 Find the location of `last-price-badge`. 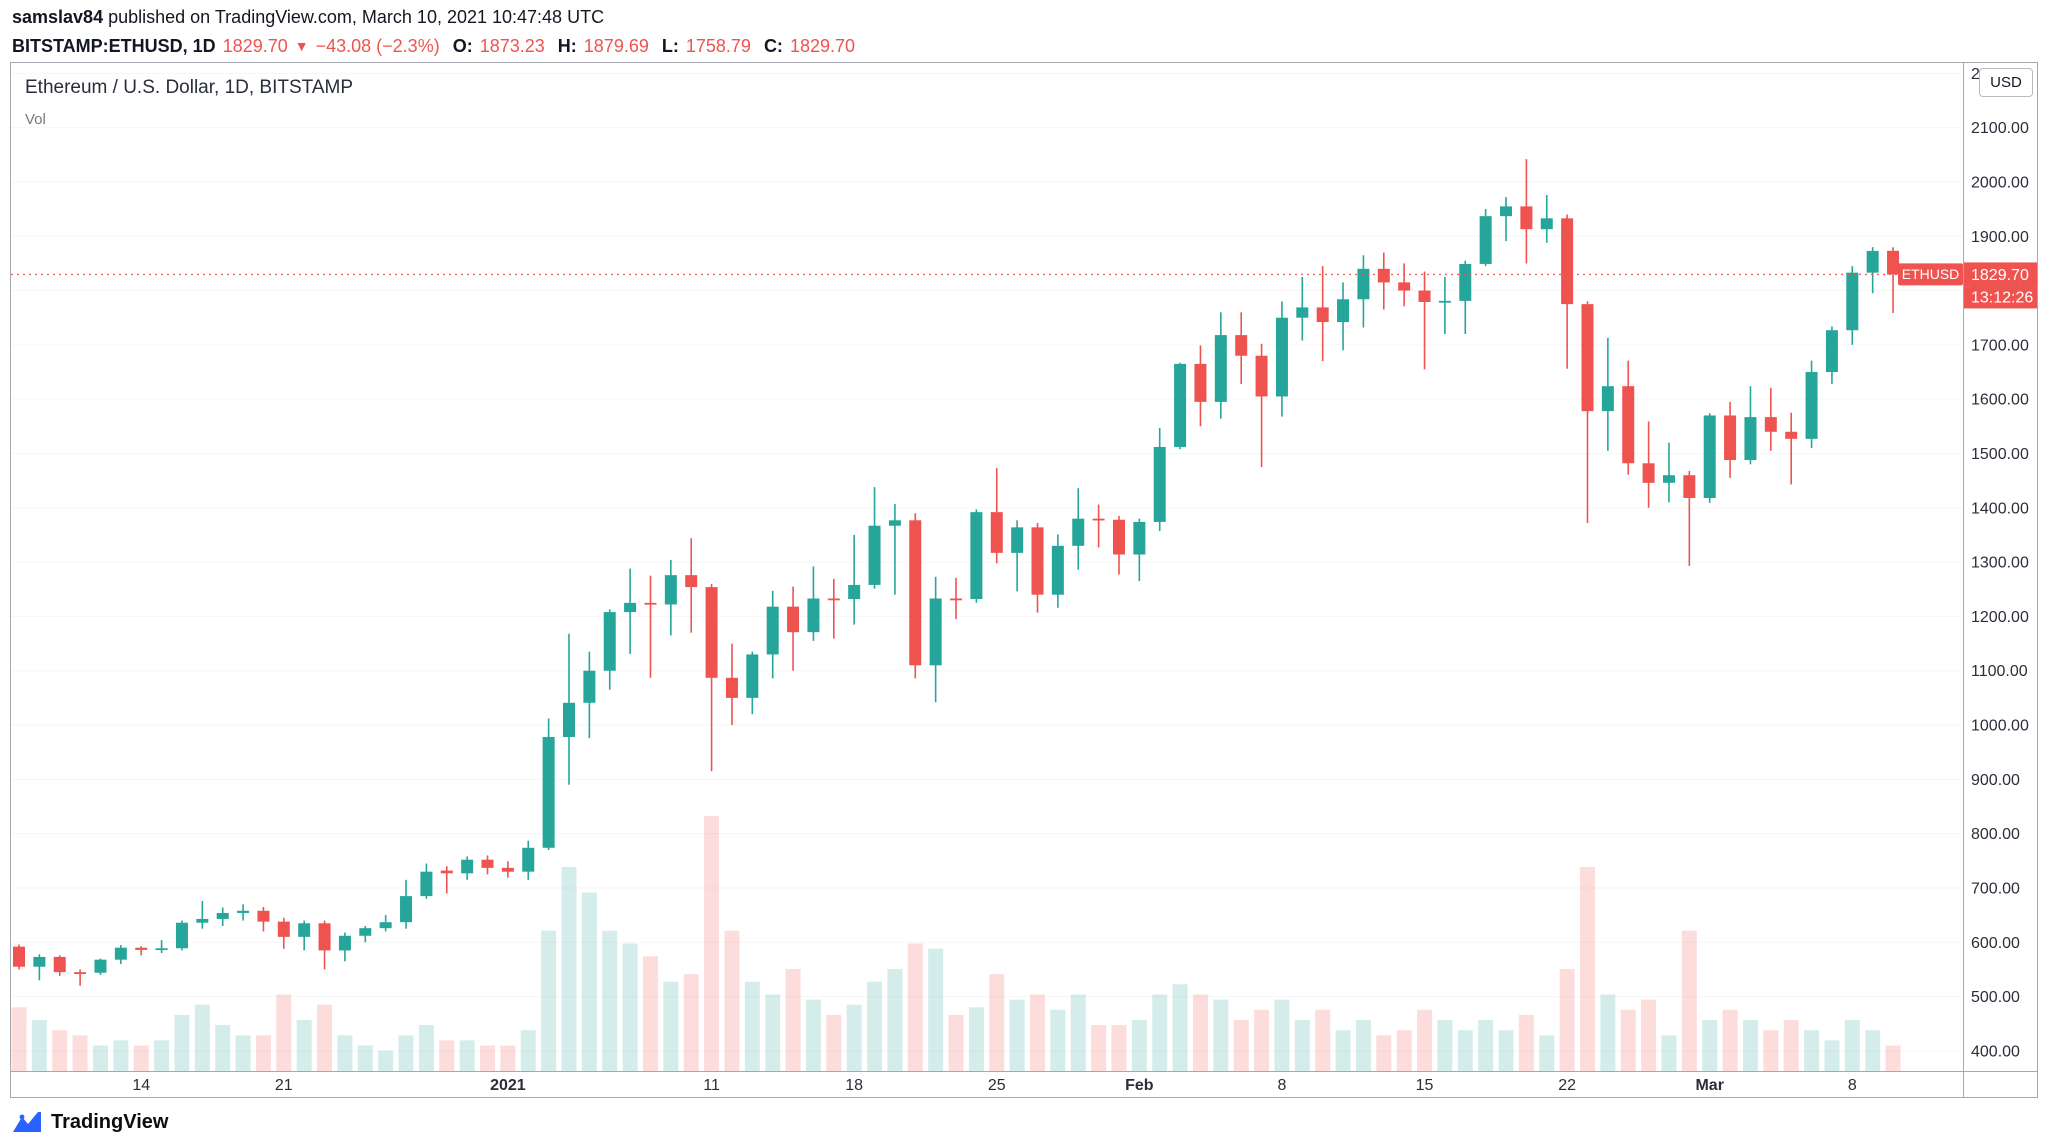

last-price-badge is located at coordinates (2000, 274).